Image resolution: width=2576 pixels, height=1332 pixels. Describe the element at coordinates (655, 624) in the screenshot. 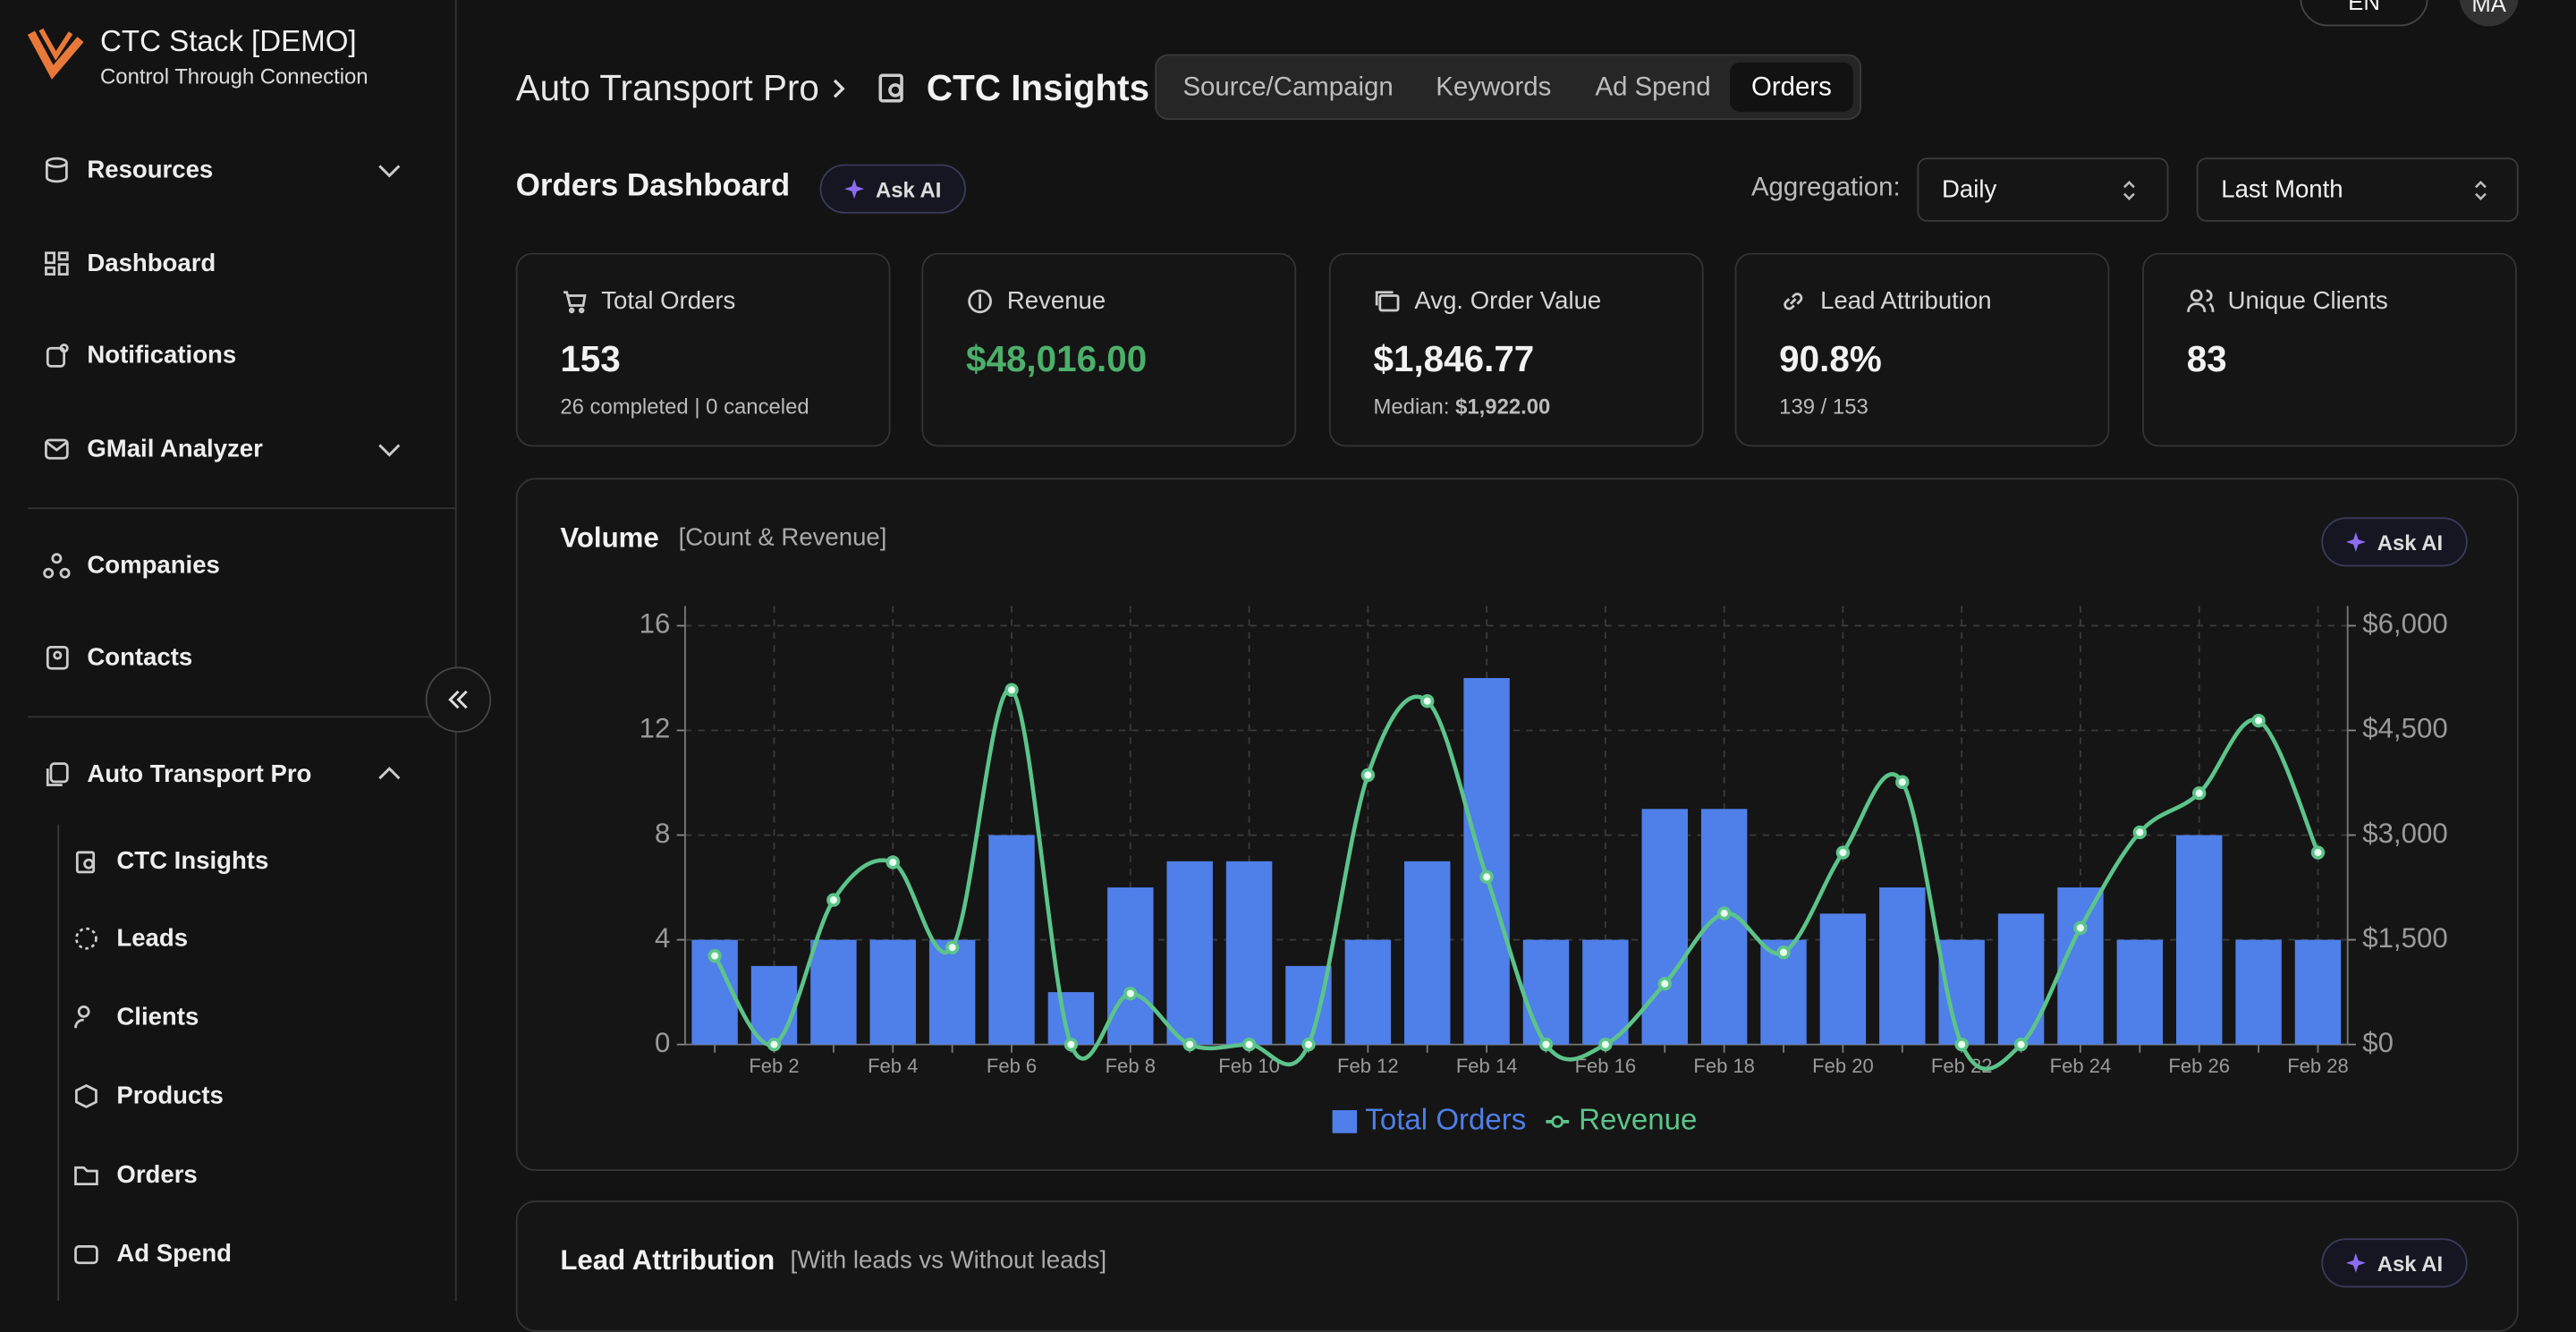

I see `y-tick-label: 16` at that location.